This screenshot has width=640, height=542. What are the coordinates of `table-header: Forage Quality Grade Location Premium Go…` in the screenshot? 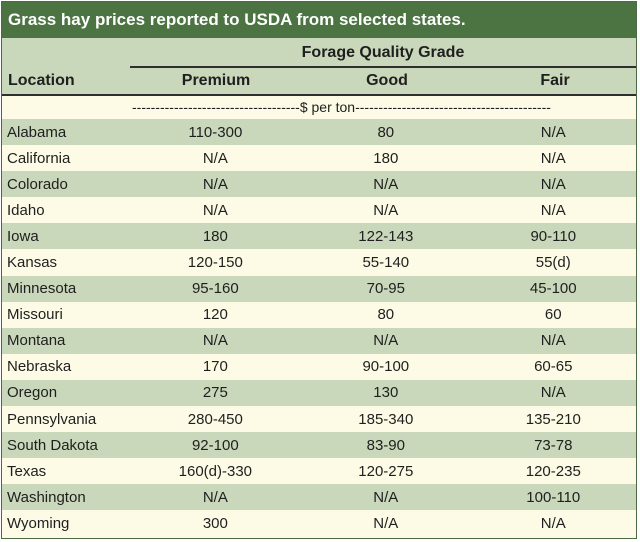 It's located at (319, 66).